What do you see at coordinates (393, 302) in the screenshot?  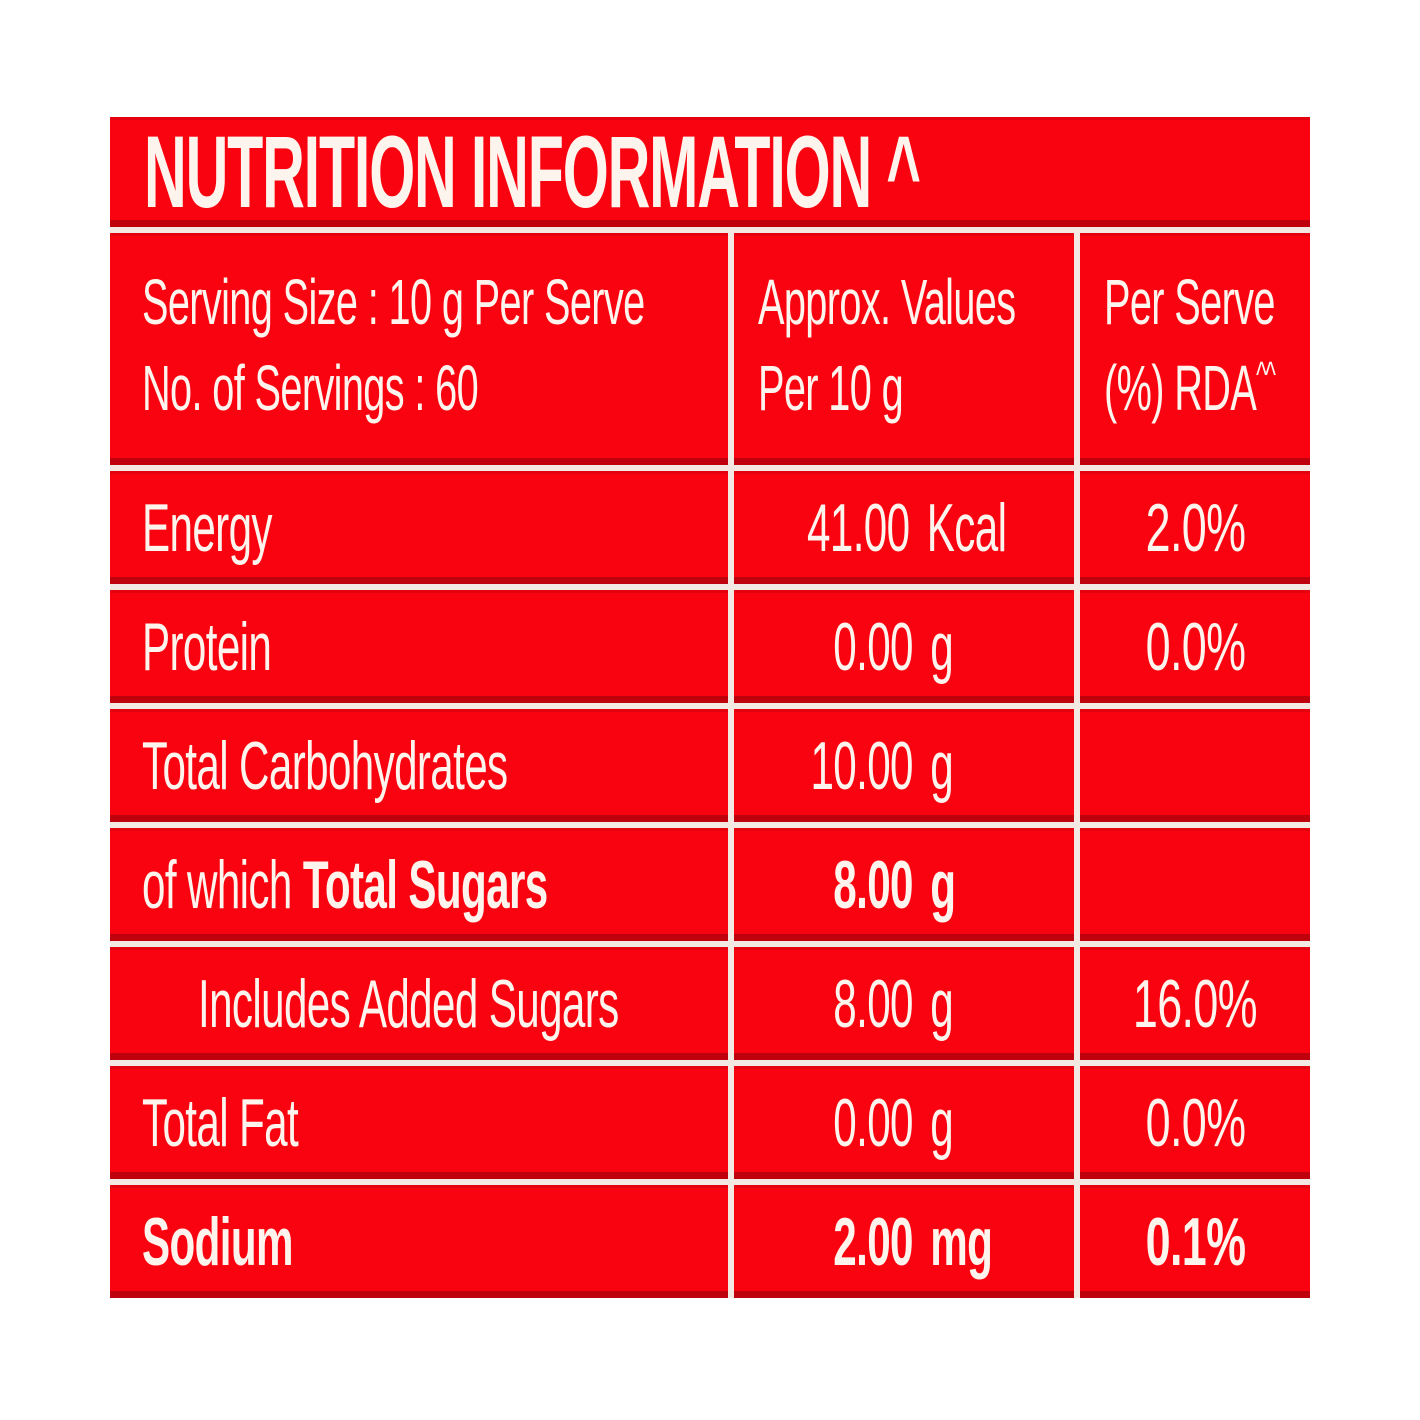 I see `serving-size-text: Serving Size : 10 g Per Serve` at bounding box center [393, 302].